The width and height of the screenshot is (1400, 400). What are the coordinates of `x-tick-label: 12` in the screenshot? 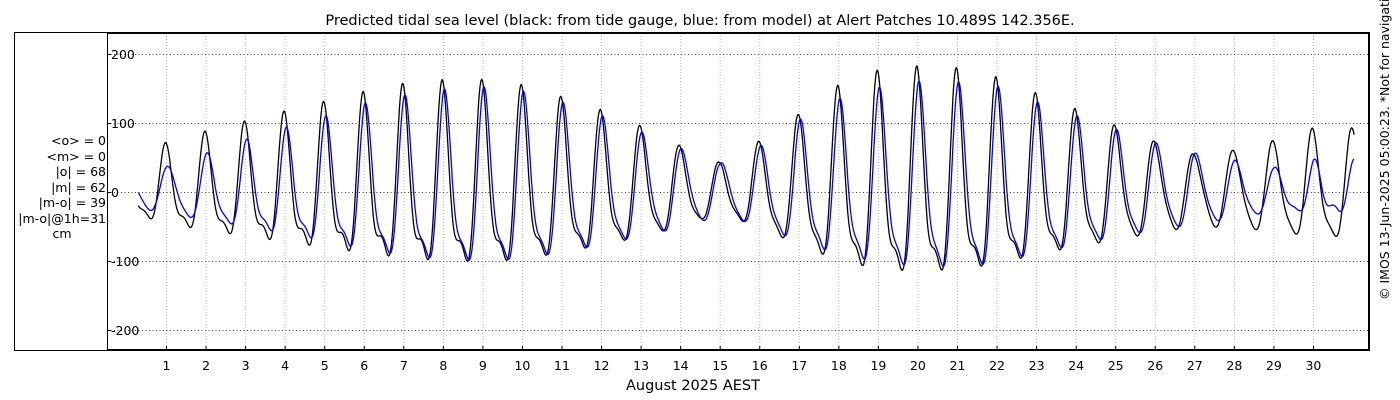 It's located at (602, 365).